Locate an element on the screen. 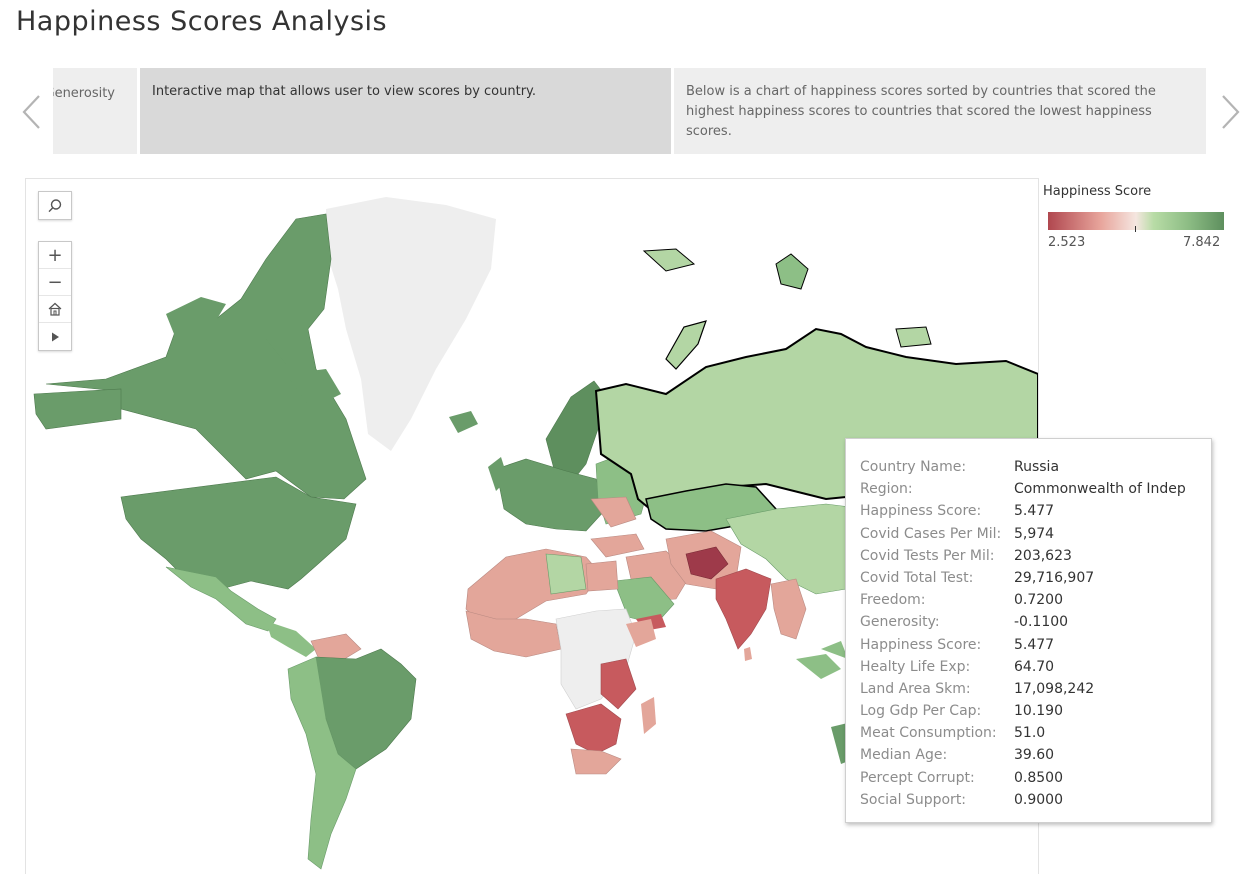 This screenshot has height=874, width=1260. country-scandinavia is located at coordinates (575, 430).